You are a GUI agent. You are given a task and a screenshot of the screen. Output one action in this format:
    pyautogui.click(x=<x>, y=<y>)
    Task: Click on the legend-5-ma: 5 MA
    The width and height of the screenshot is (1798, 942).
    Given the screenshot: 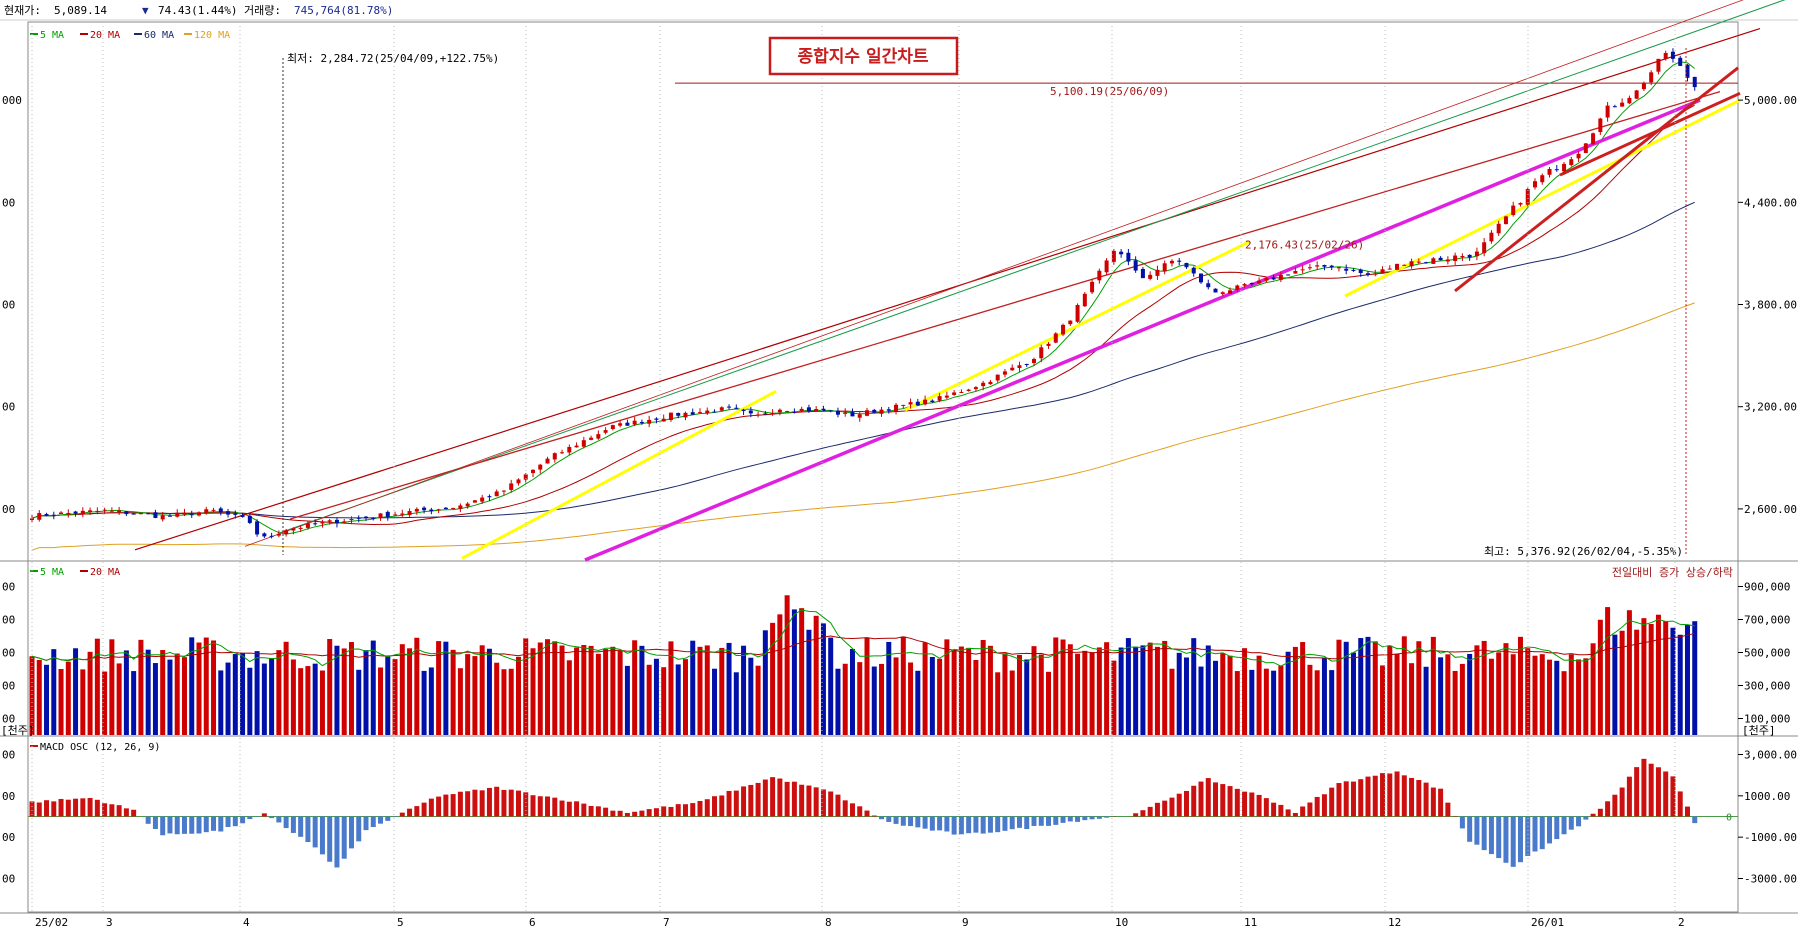 What is the action you would take?
    pyautogui.click(x=52, y=35)
    